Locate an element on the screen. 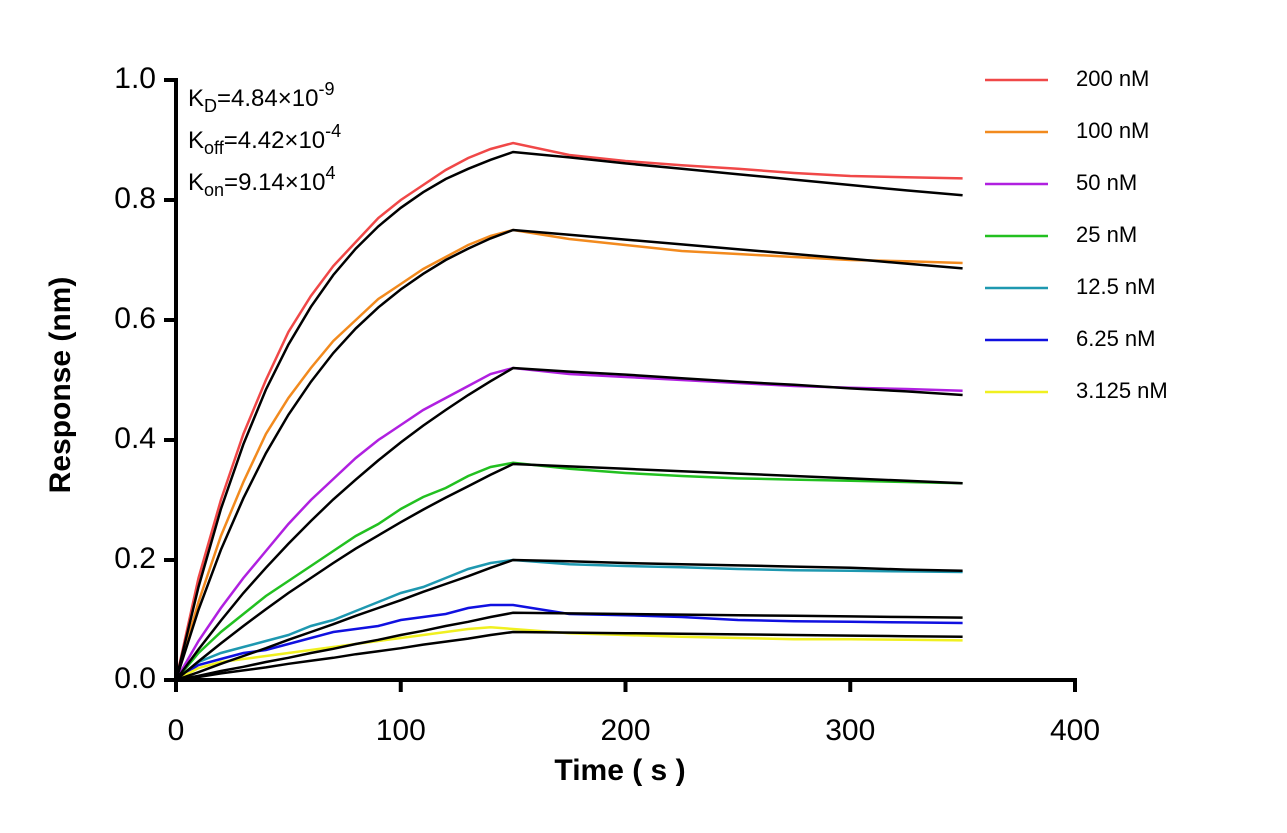  annotation-text: =4.84×10 is located at coordinates (267, 98).